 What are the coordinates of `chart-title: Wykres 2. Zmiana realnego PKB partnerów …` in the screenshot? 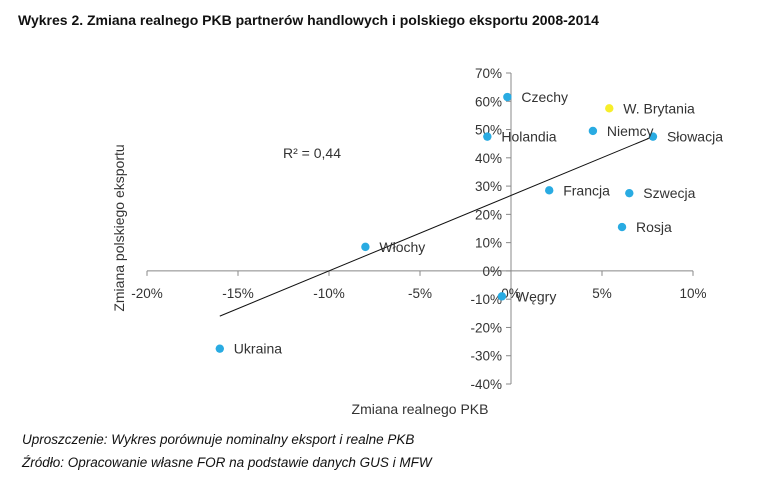 It's located at (308, 20).